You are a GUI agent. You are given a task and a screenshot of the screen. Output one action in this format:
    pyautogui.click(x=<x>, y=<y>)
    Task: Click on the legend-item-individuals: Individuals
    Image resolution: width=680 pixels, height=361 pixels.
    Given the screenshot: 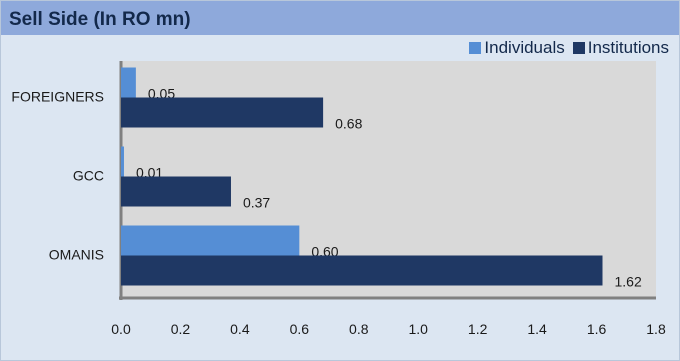 What is the action you would take?
    pyautogui.click(x=517, y=48)
    